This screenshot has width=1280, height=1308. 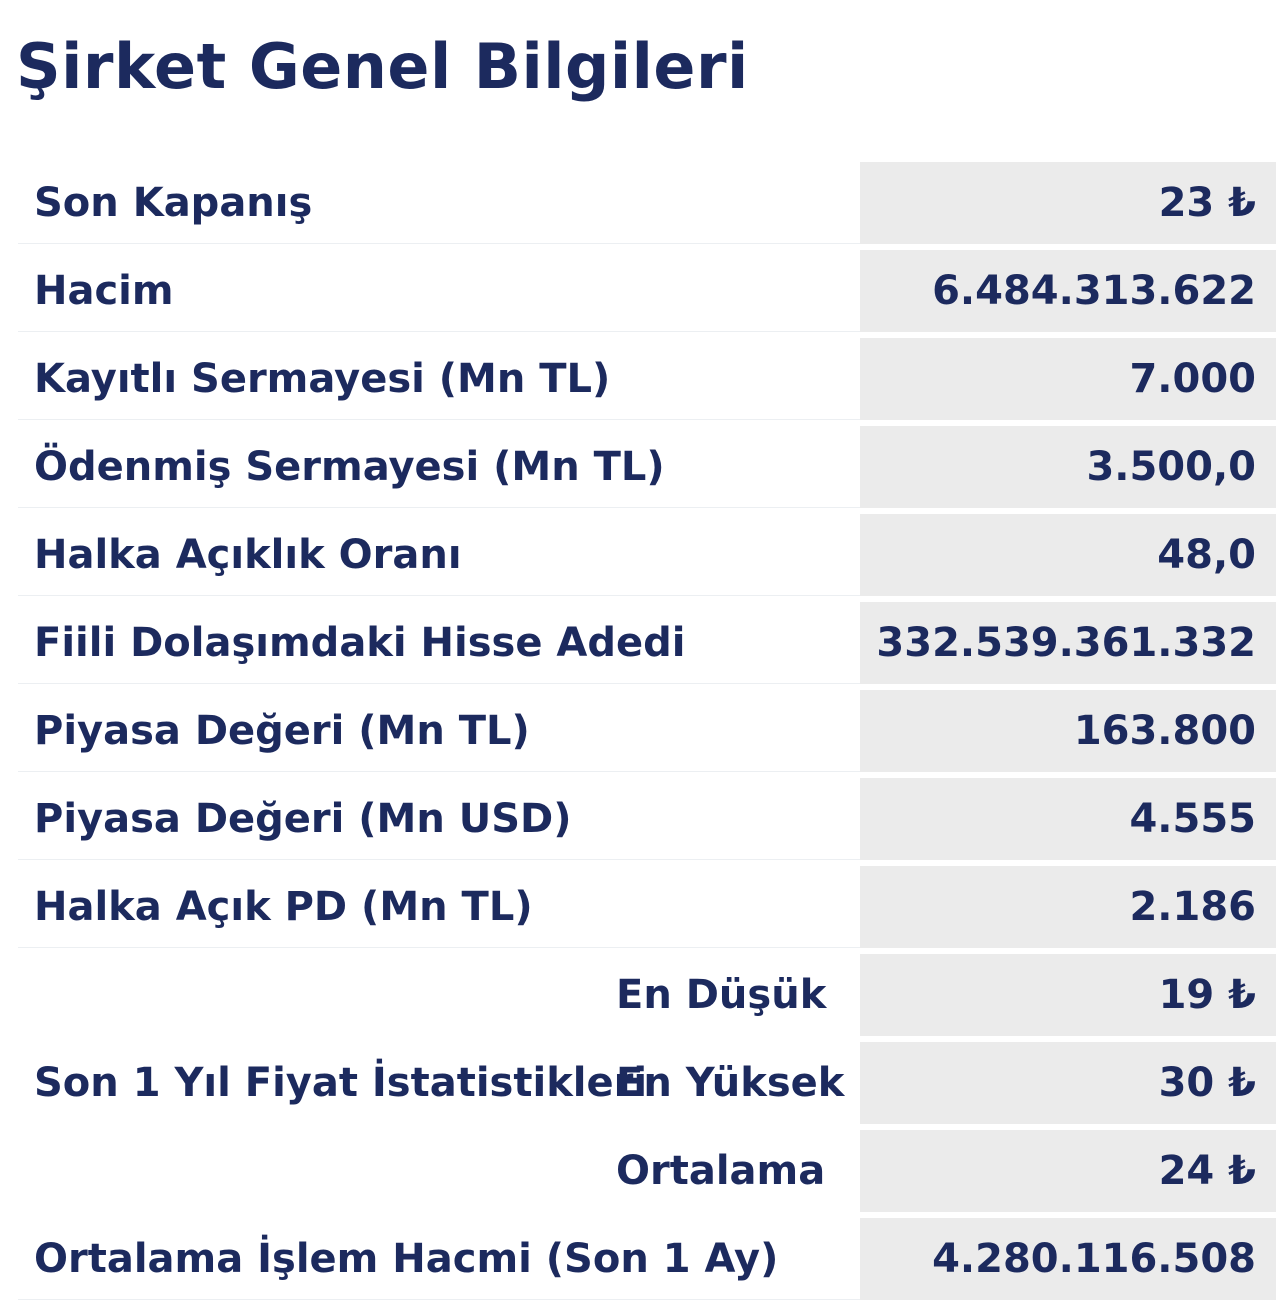 What do you see at coordinates (735, 1171) in the screenshot?
I see `stat-label: Ortalama` at bounding box center [735, 1171].